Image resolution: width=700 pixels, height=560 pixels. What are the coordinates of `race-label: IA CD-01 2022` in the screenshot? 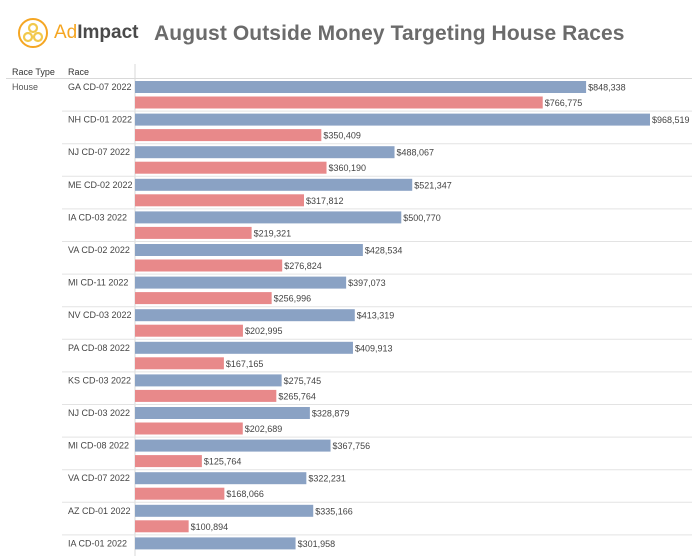 It's located at (97, 543).